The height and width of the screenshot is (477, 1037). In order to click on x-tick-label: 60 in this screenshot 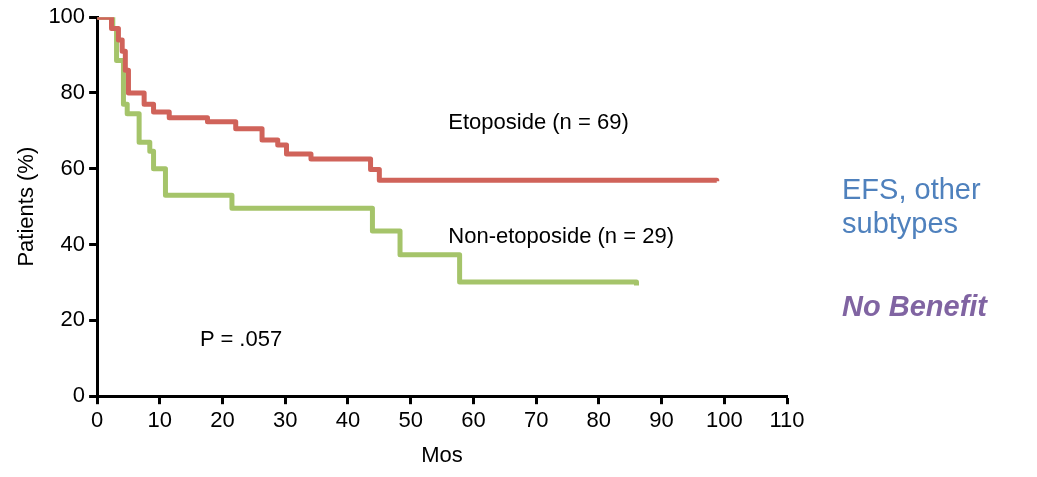, I will do `click(473, 420)`.